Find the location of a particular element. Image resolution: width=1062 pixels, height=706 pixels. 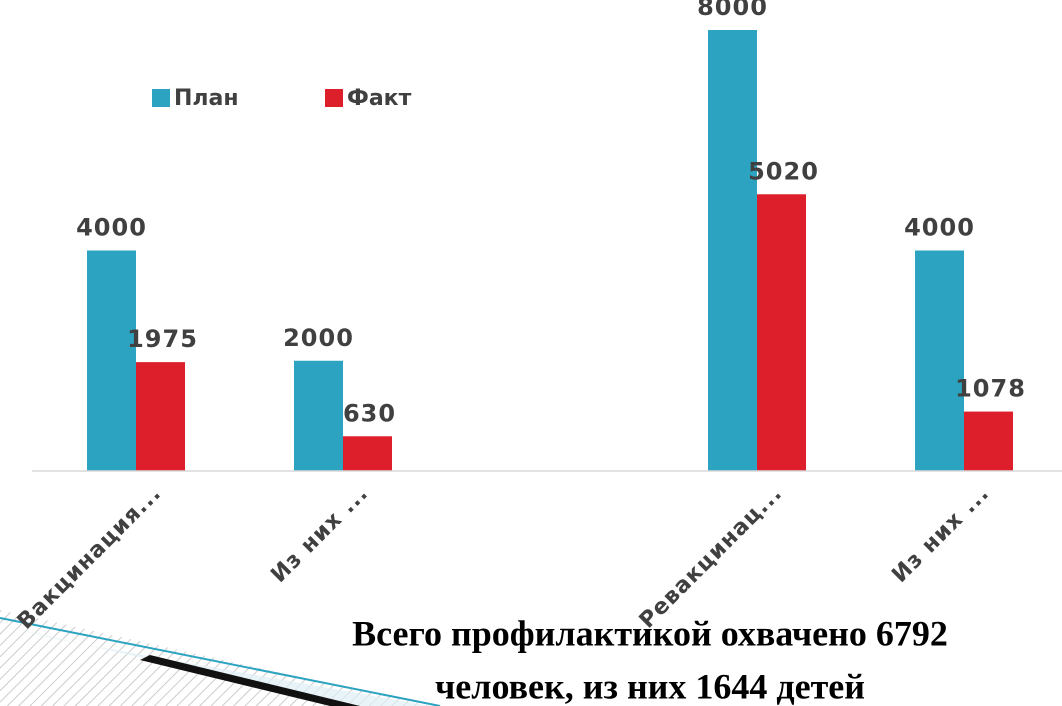

value-label: 5020 is located at coordinates (783, 171).